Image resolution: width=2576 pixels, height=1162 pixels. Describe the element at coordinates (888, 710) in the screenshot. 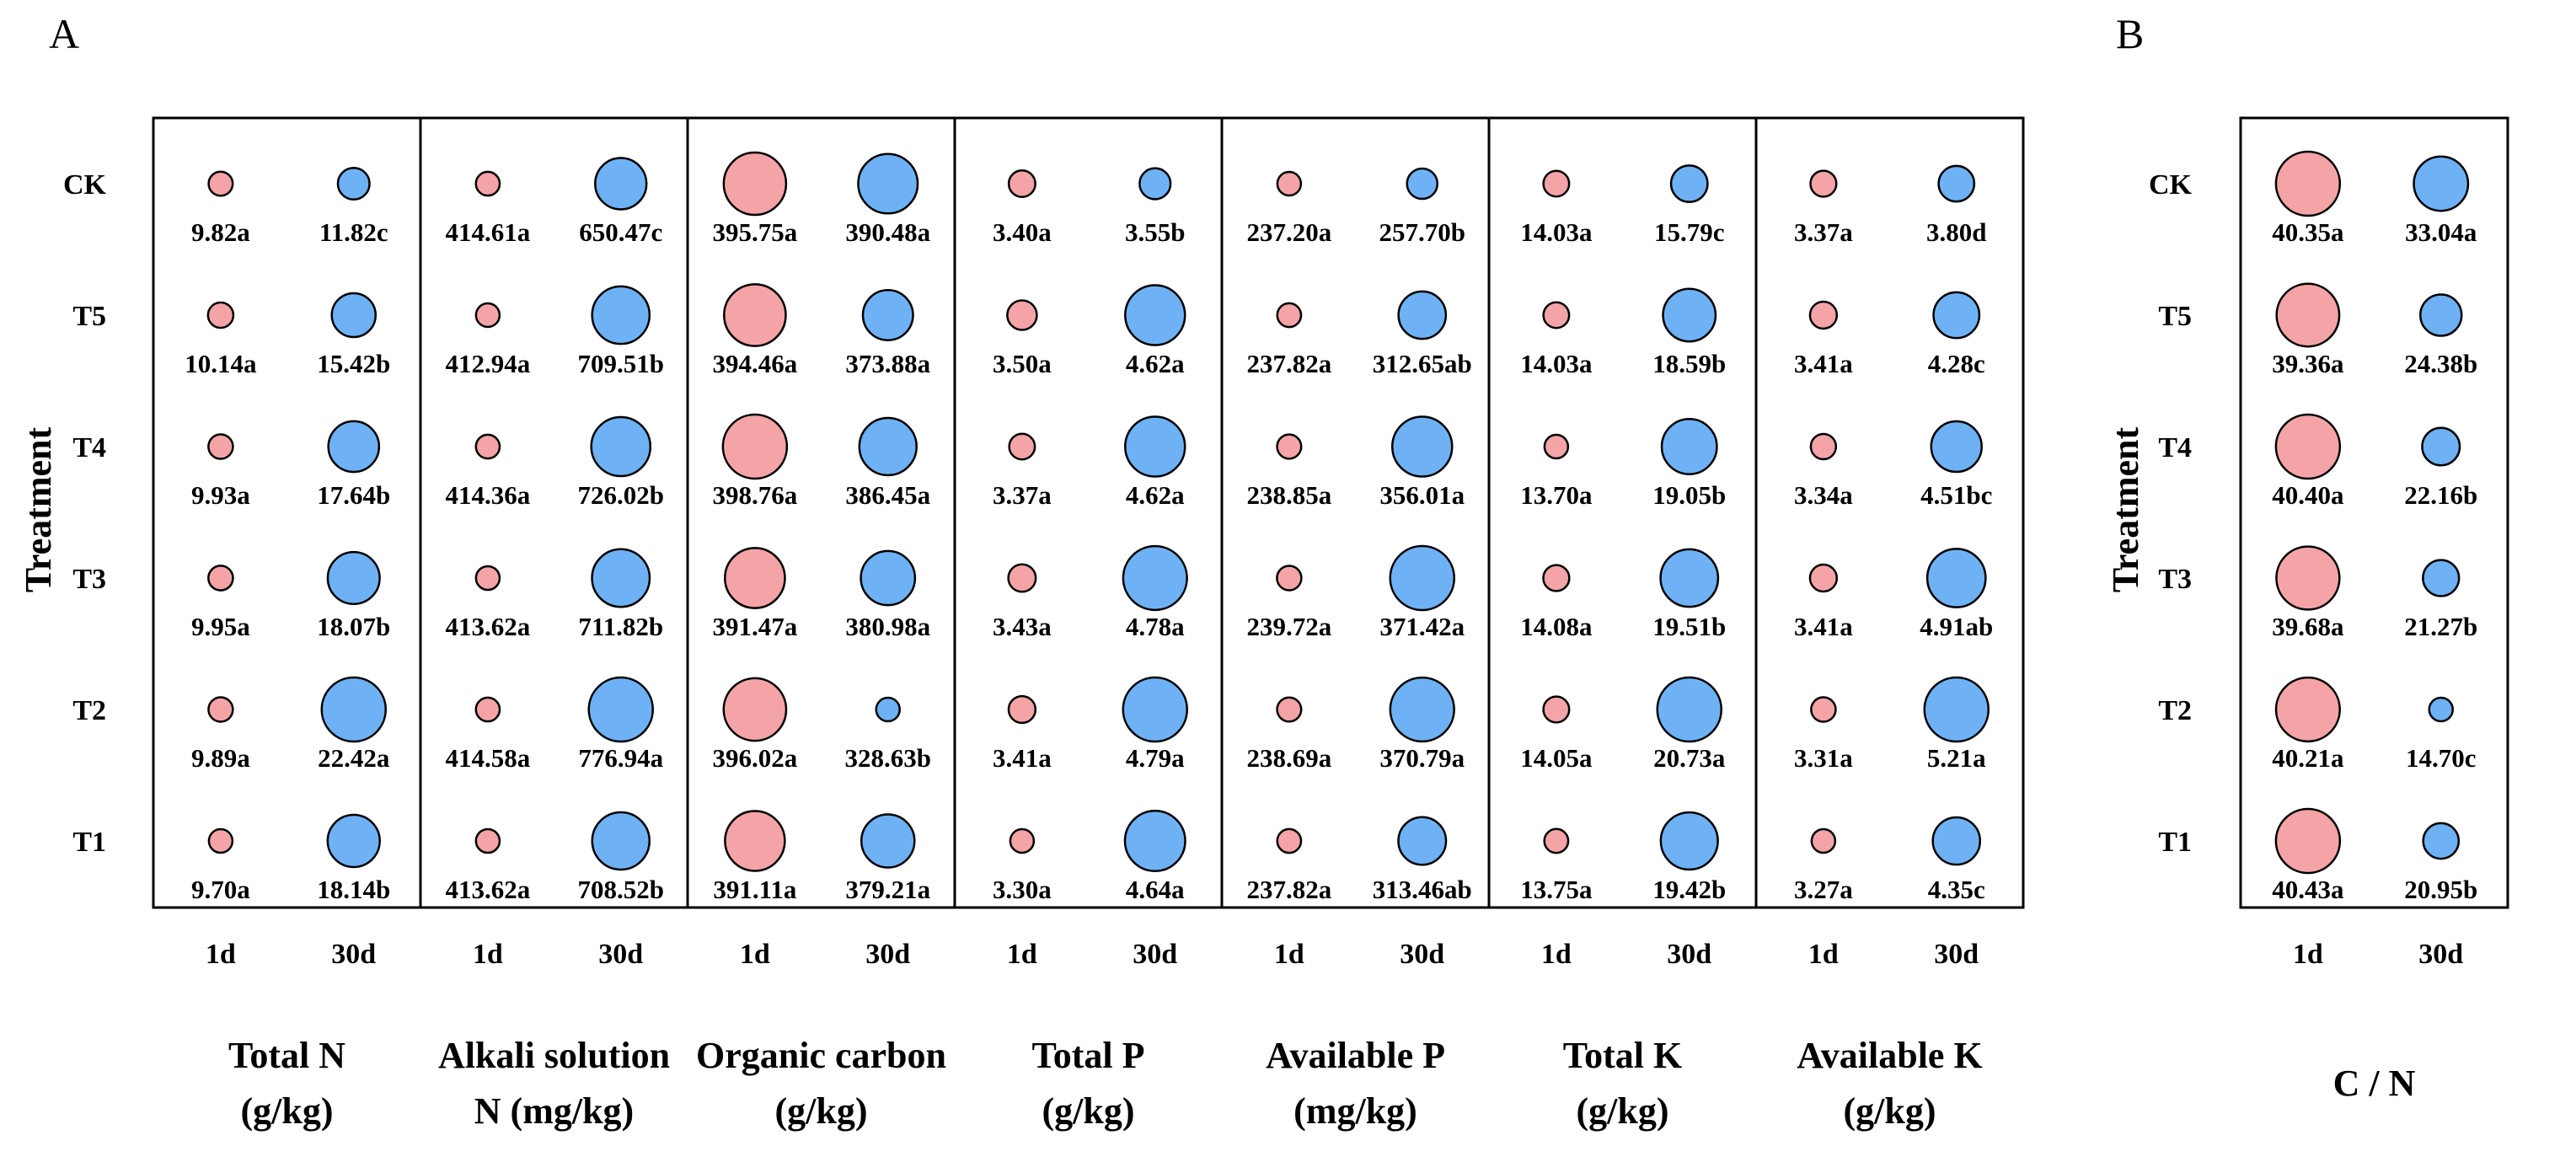

I see `panel-a-group-3-bubble-30d-t2` at that location.